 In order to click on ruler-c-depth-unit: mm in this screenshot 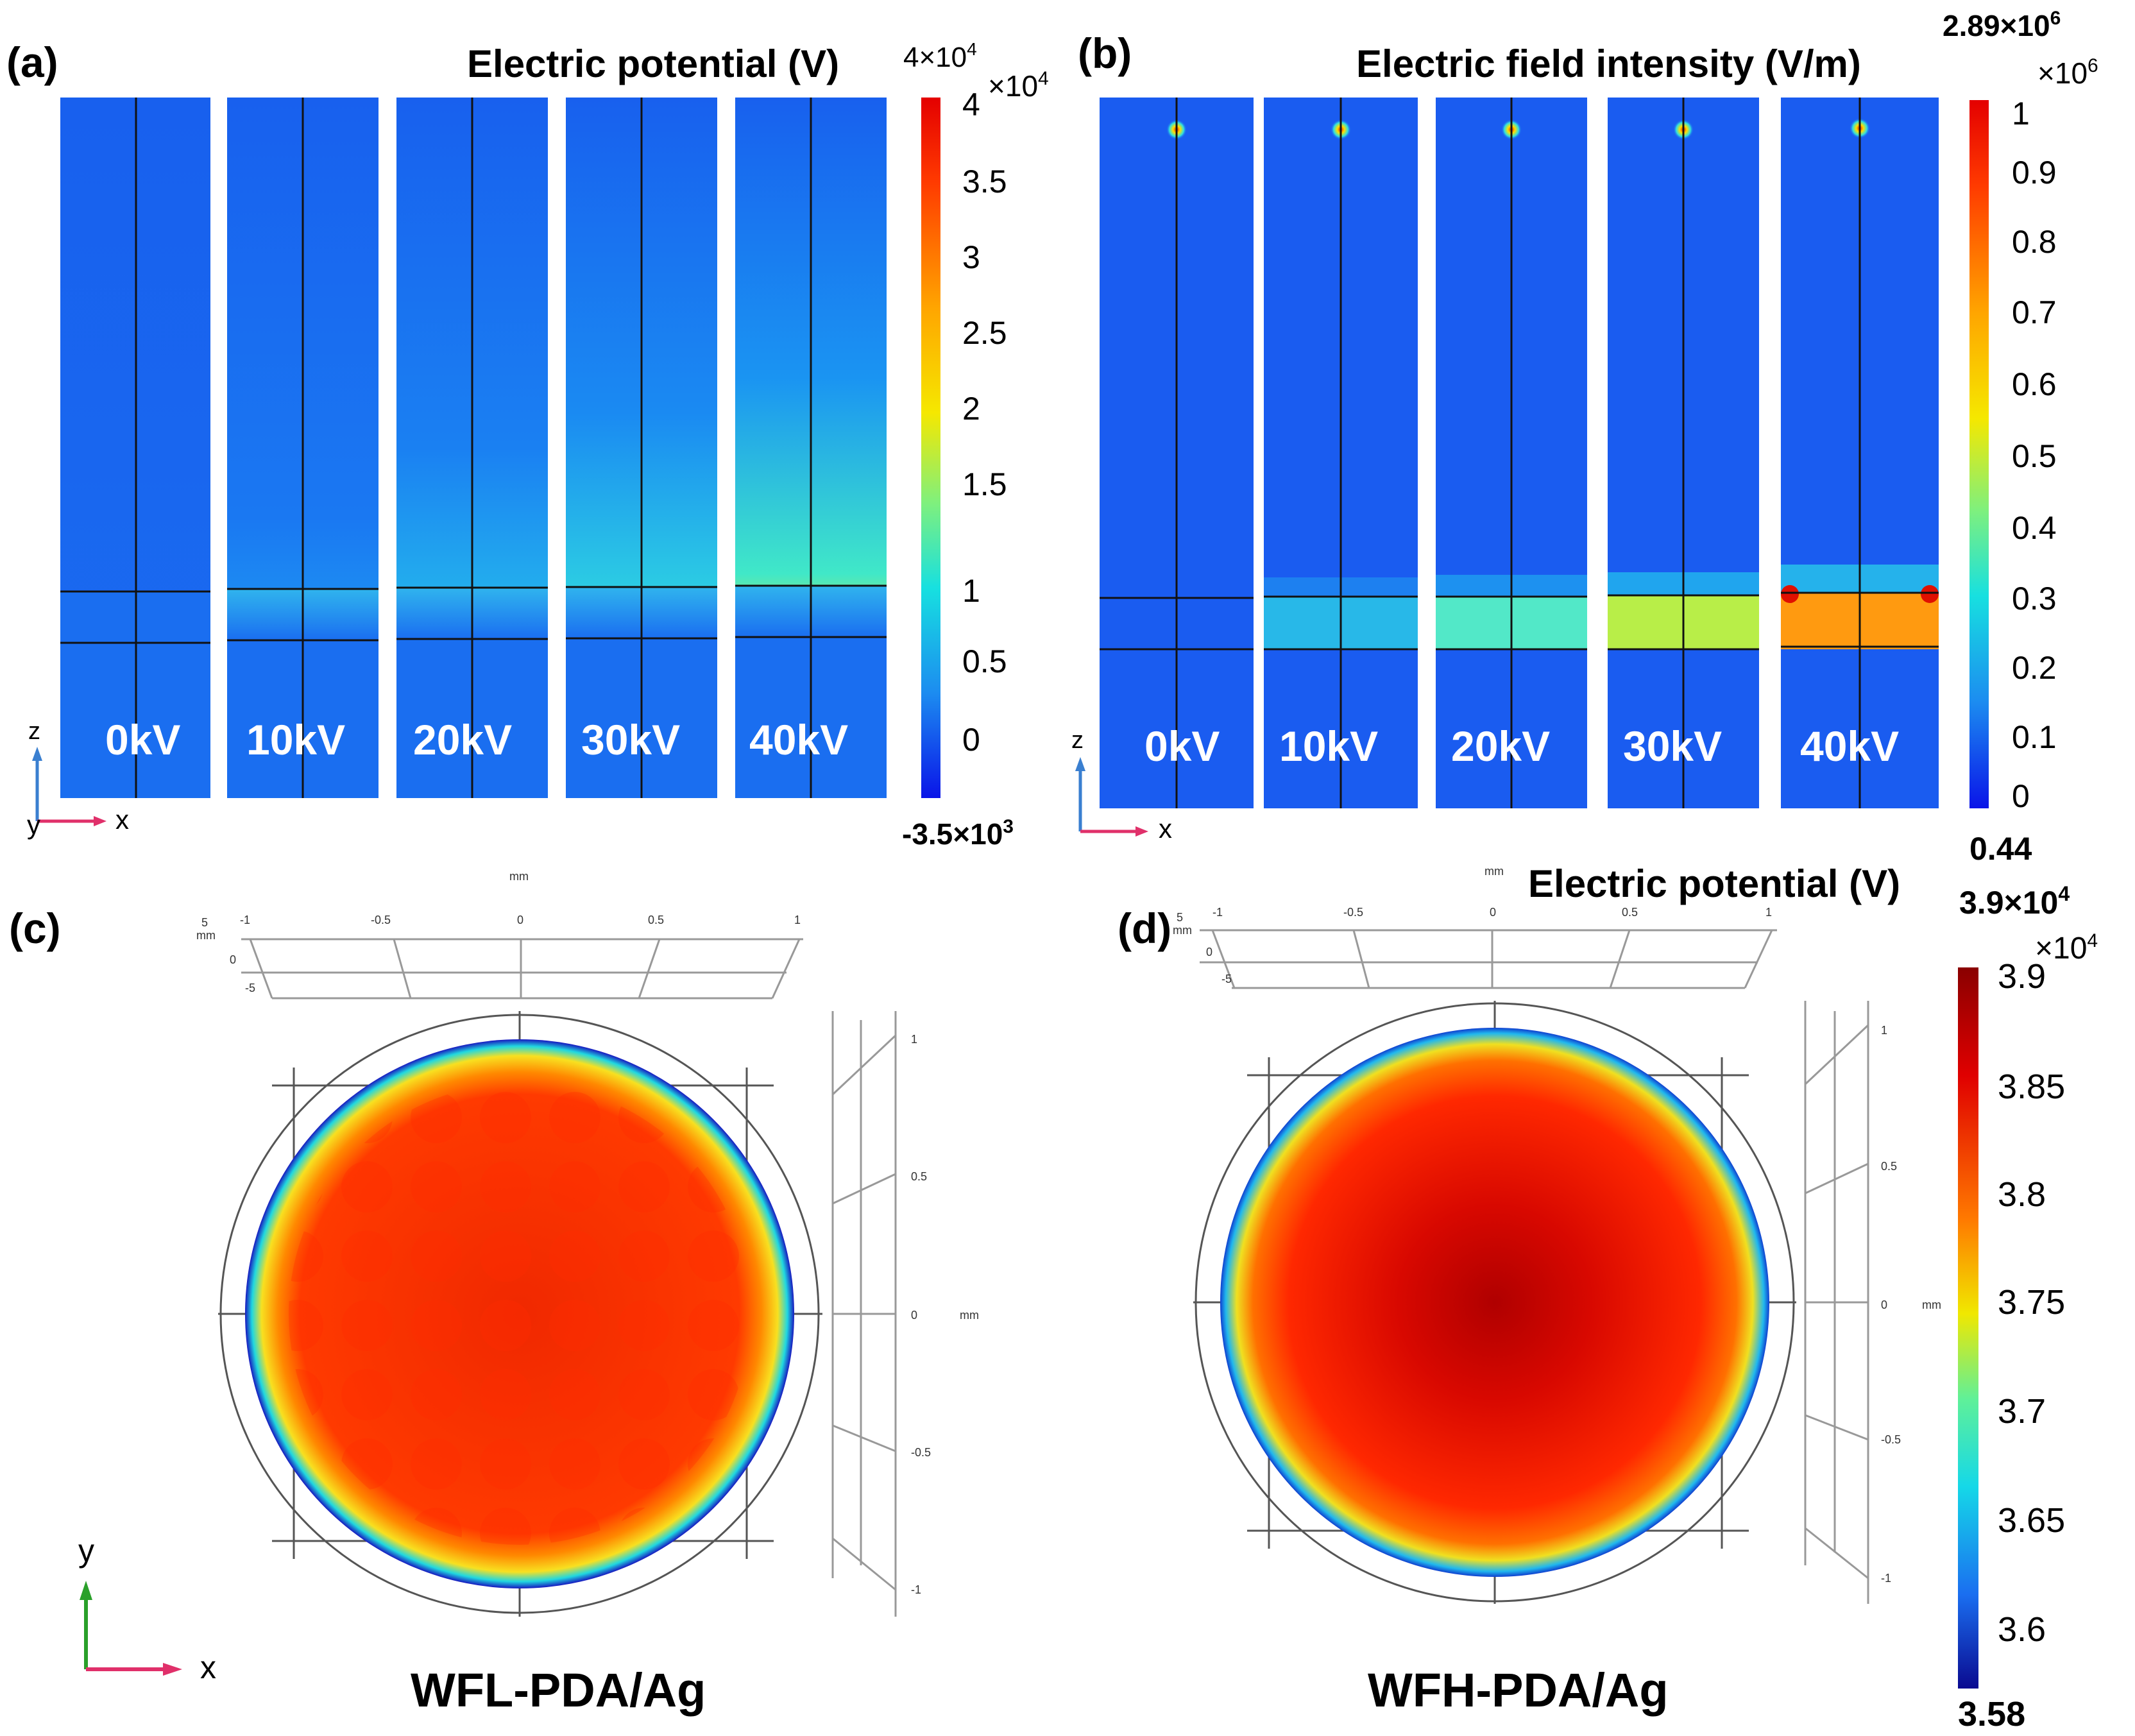, I will do `click(206, 935)`.